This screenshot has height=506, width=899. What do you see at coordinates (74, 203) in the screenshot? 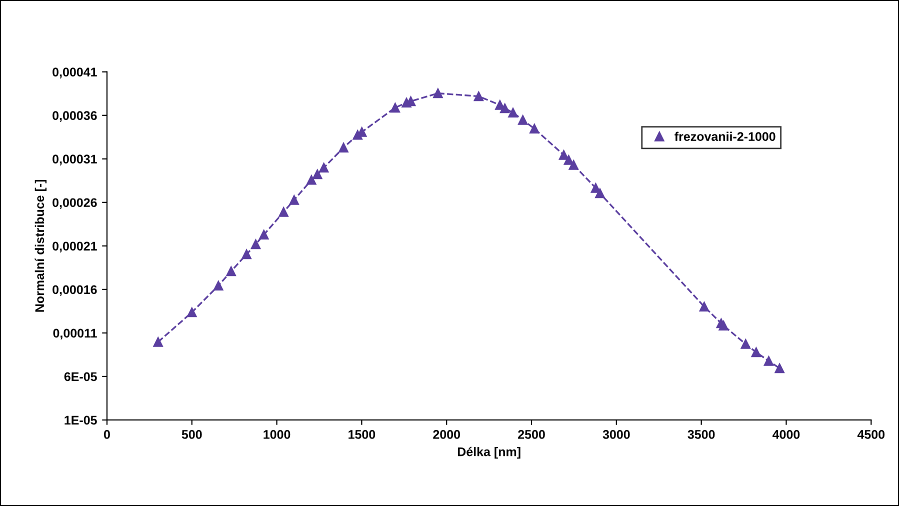
I see `y-tick-label: 0,00026` at bounding box center [74, 203].